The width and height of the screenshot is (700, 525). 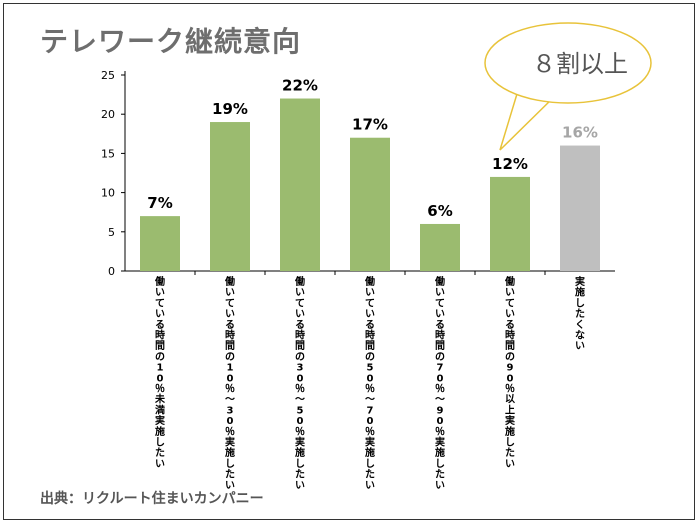 I want to click on data-label: 6%, so click(x=439, y=211).